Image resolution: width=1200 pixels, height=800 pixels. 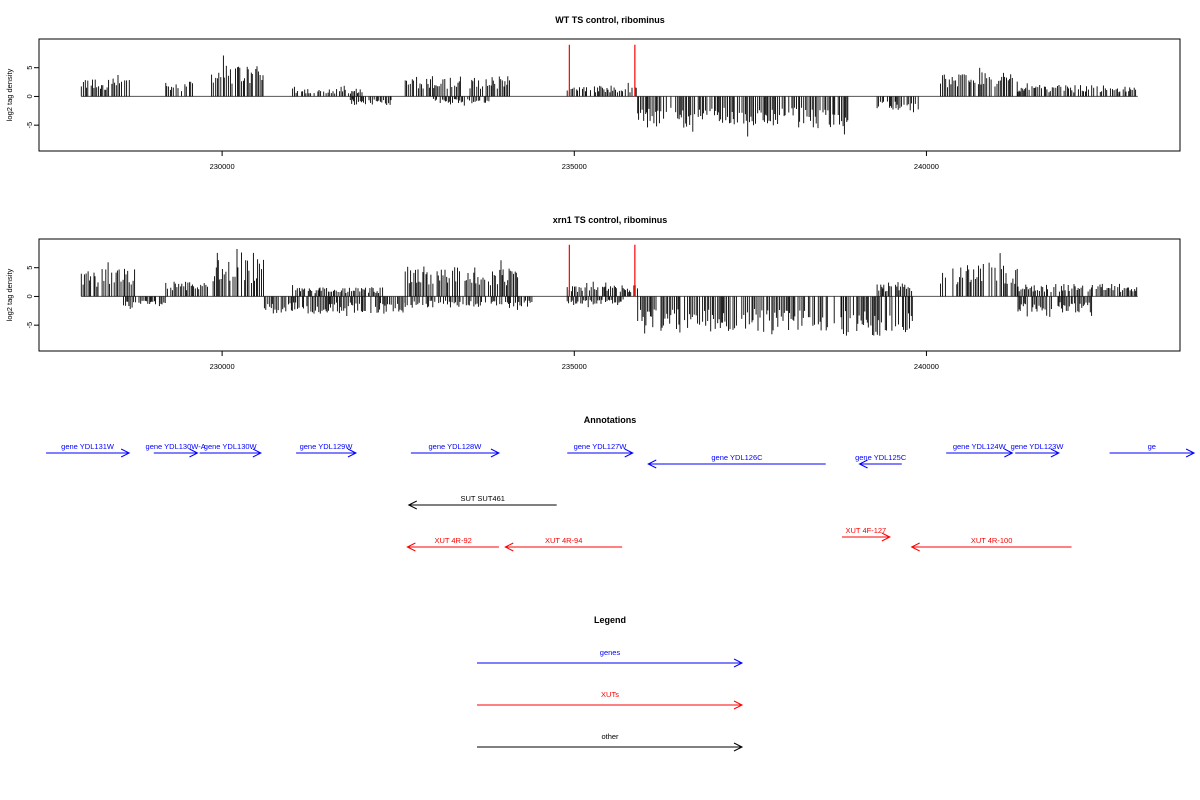 I want to click on feature-arrow: gene YDL123W, so click(x=1038, y=450).